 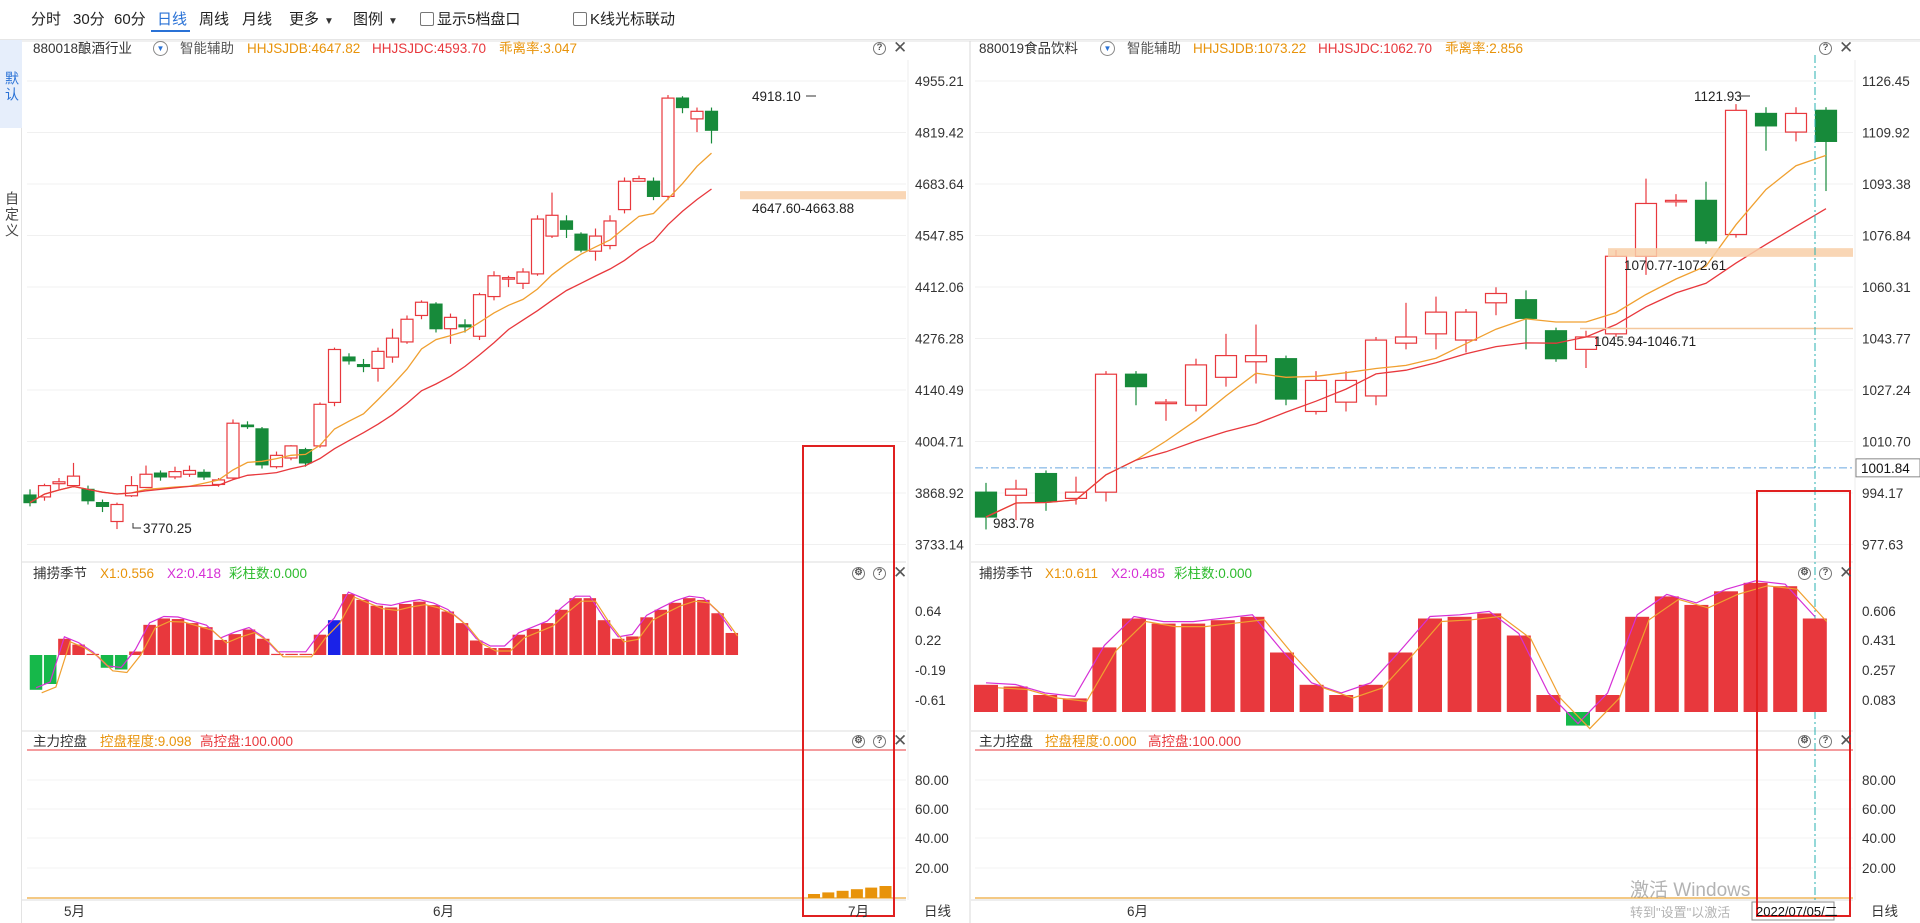 What do you see at coordinates (83, 48) in the screenshot?
I see `left-stock-name: 880018酿酒行业` at bounding box center [83, 48].